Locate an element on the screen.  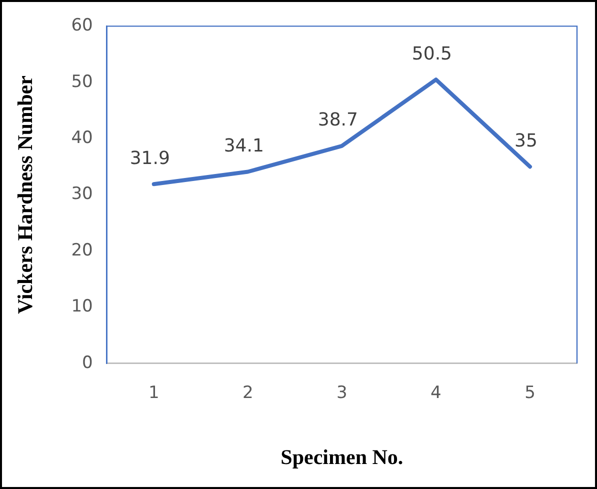
data-label: 35 is located at coordinates (526, 141).